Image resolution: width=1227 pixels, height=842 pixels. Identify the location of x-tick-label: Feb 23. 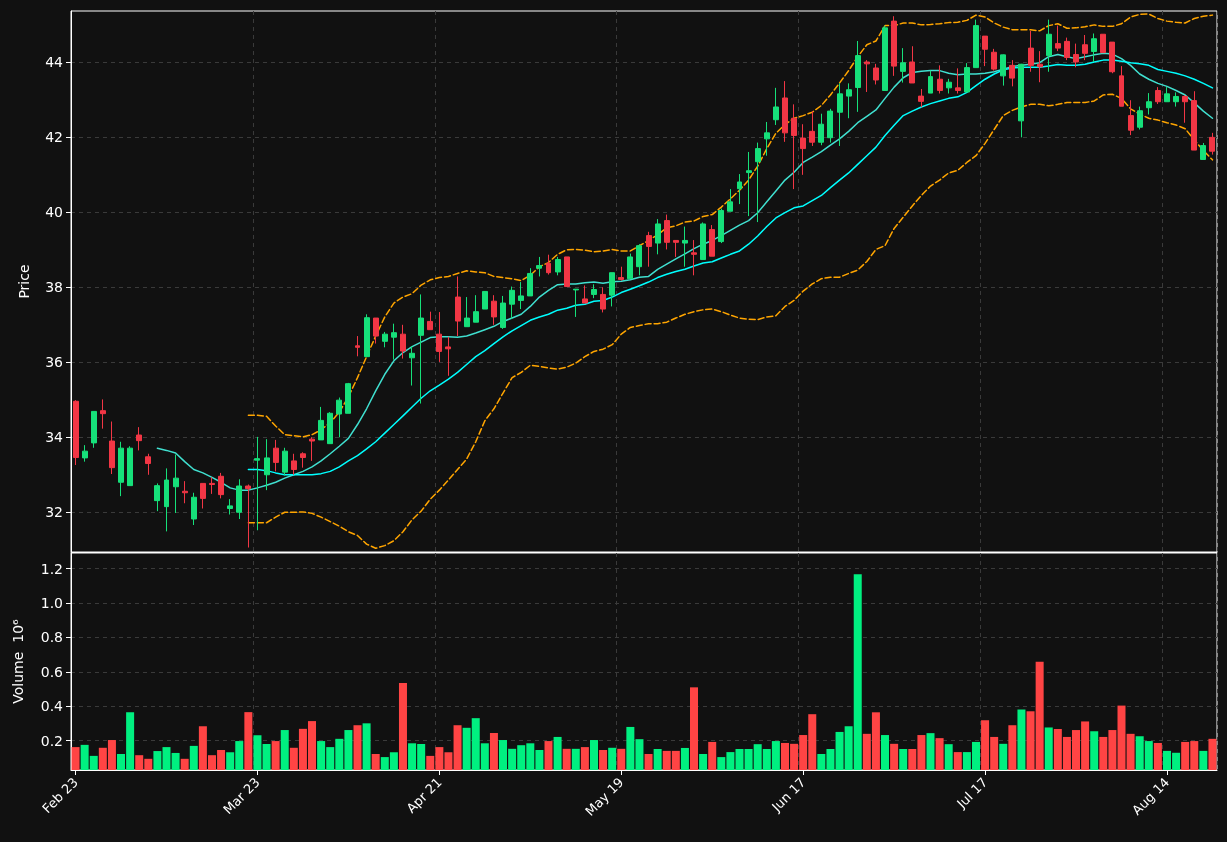
(60, 795).